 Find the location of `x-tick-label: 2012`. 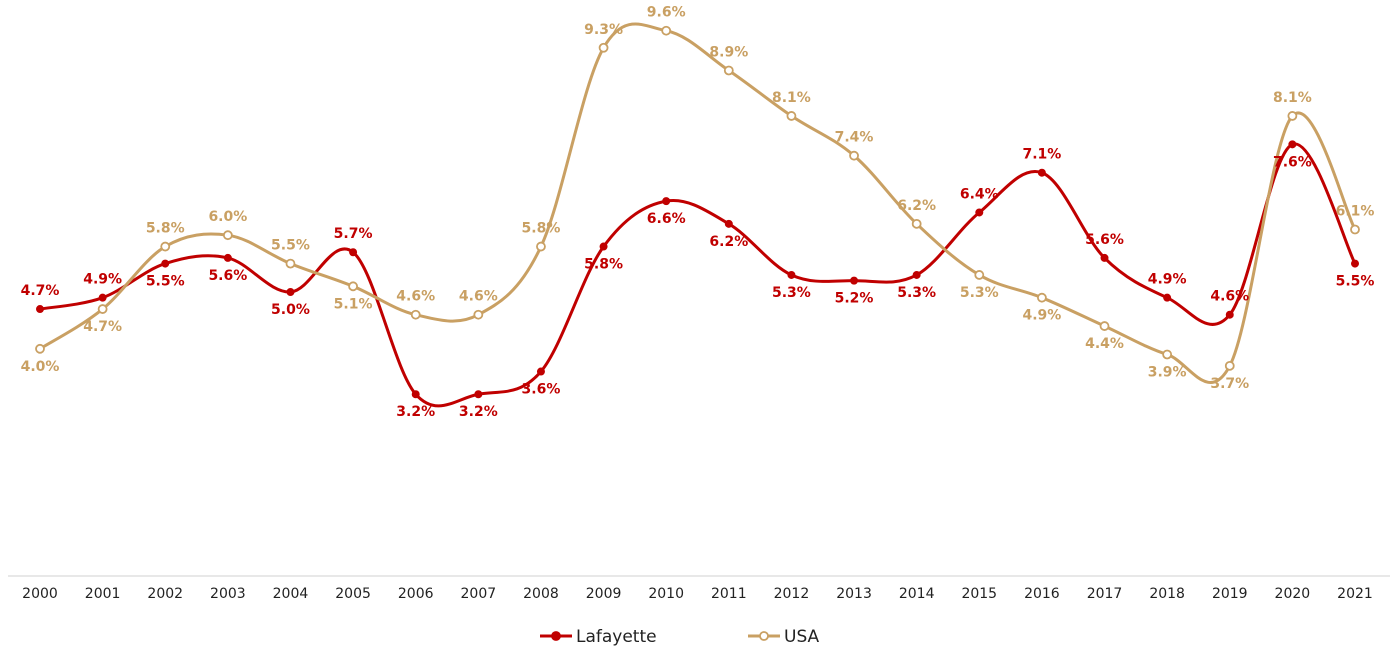

x-tick-label: 2012 is located at coordinates (792, 594).